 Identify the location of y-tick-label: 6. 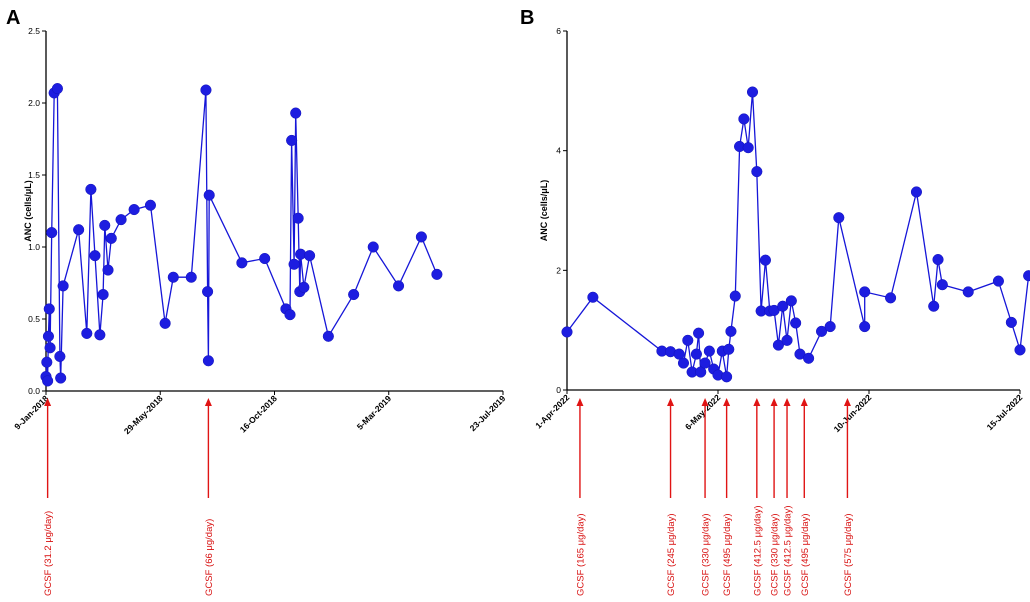
(558, 31).